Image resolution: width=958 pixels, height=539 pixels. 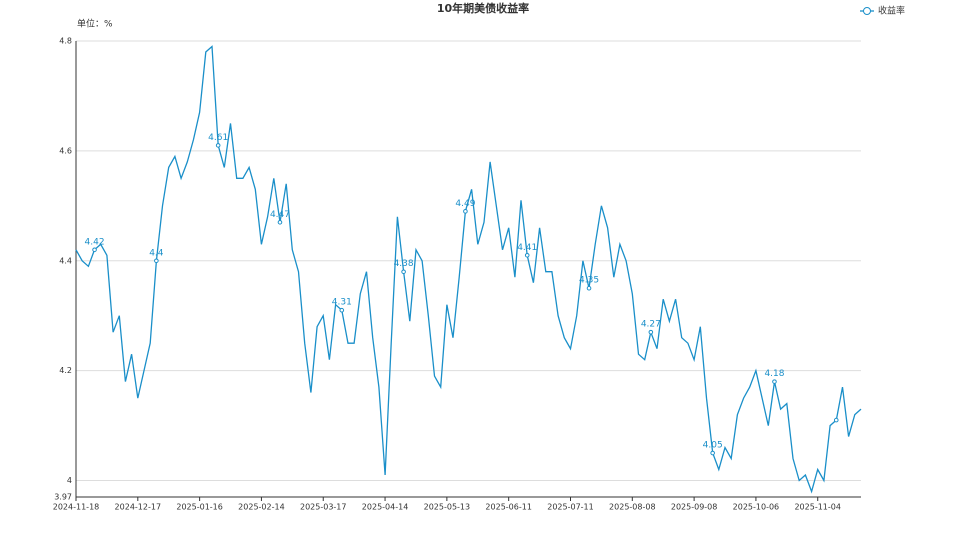 What do you see at coordinates (694, 507) in the screenshot?
I see `x-tick-label: 2025-09-08` at bounding box center [694, 507].